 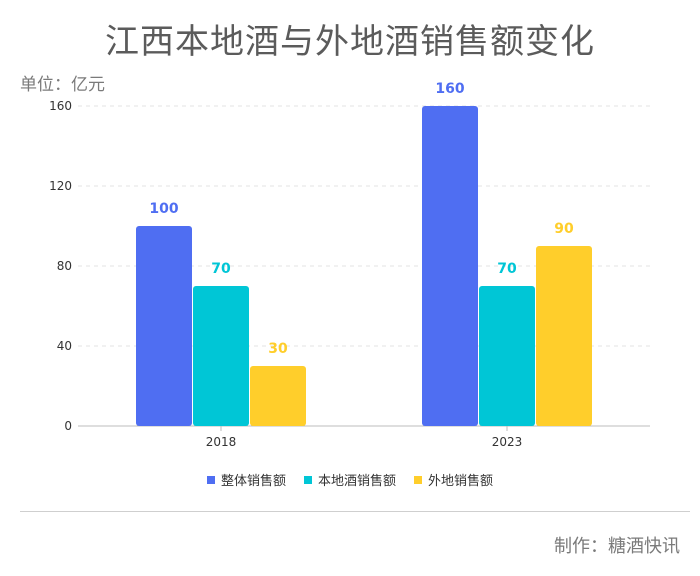 What do you see at coordinates (307, 479) in the screenshot?
I see `legend-swatch-local` at bounding box center [307, 479].